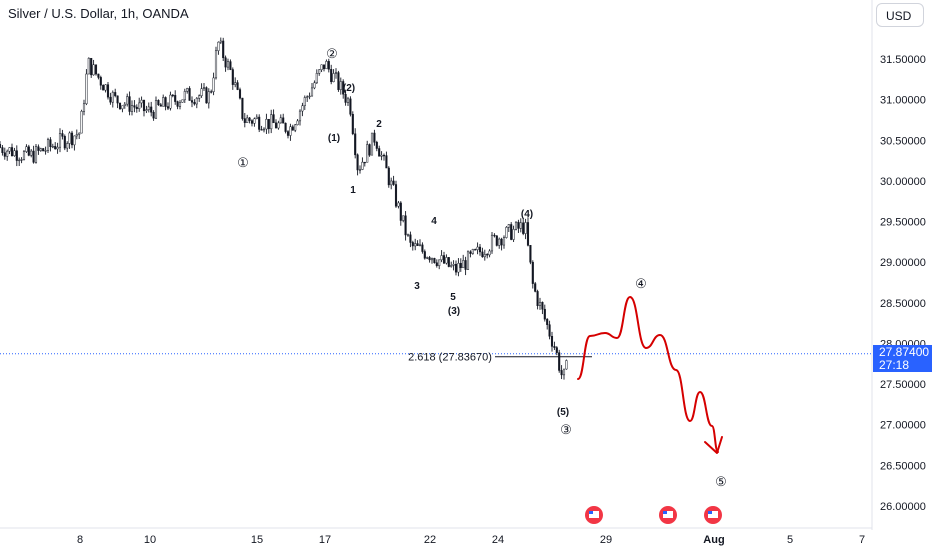 Image resolution: width=932 pixels, height=550 pixels. Describe the element at coordinates (648, 374) in the screenshot. I see `projection-path` at that location.